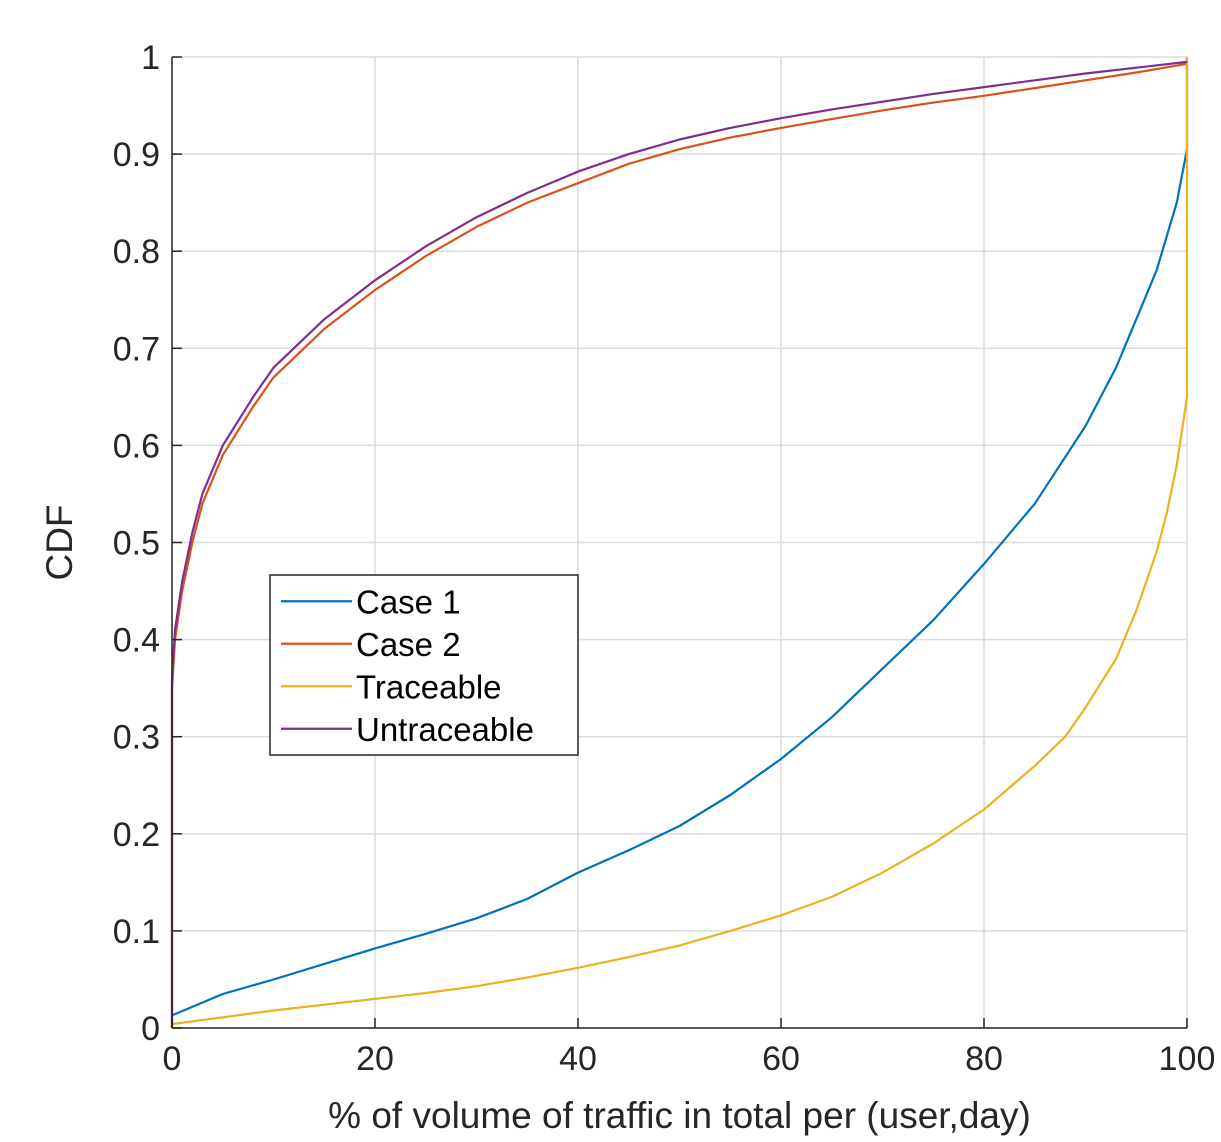  Describe the element at coordinates (136, 544) in the screenshot. I see `y-tick-label: 0.5` at that location.